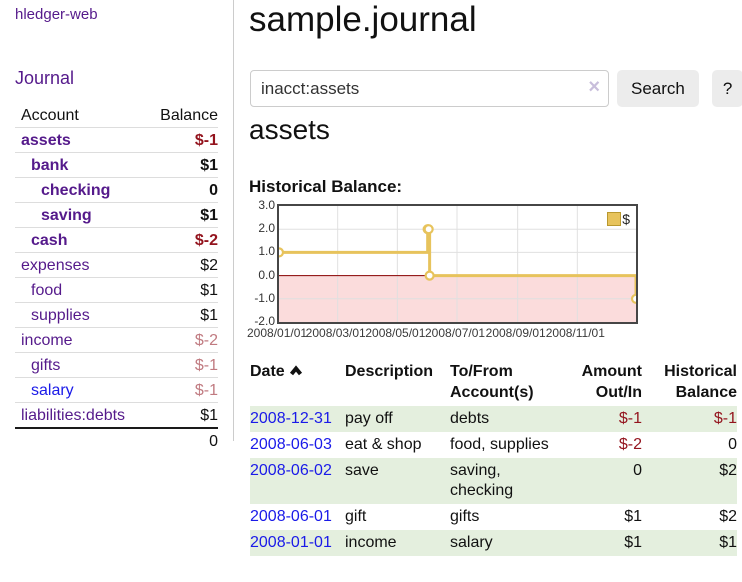 This screenshot has width=742, height=582. What do you see at coordinates (700, 382) in the screenshot?
I see `register-header-balance: Historical Balance` at bounding box center [700, 382].